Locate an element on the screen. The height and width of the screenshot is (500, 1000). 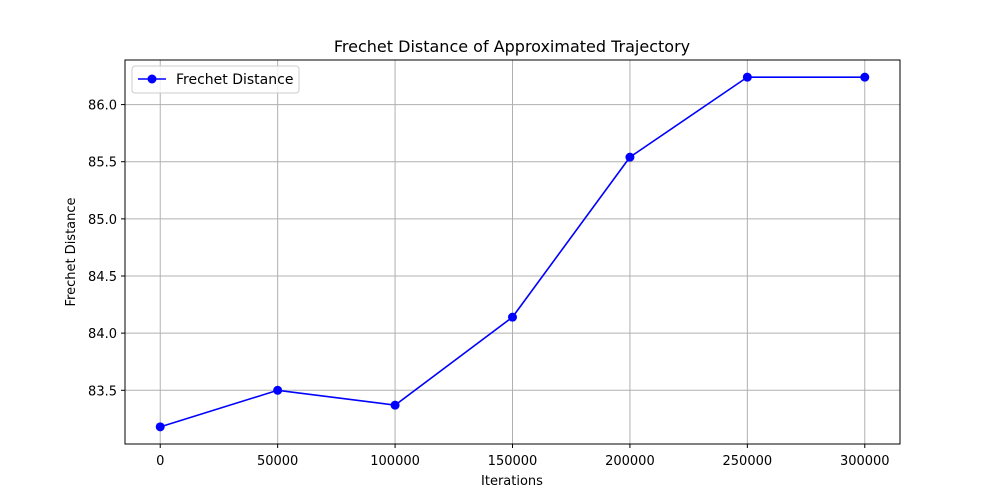
legend-label: Frechet Distance is located at coordinates (234, 80).